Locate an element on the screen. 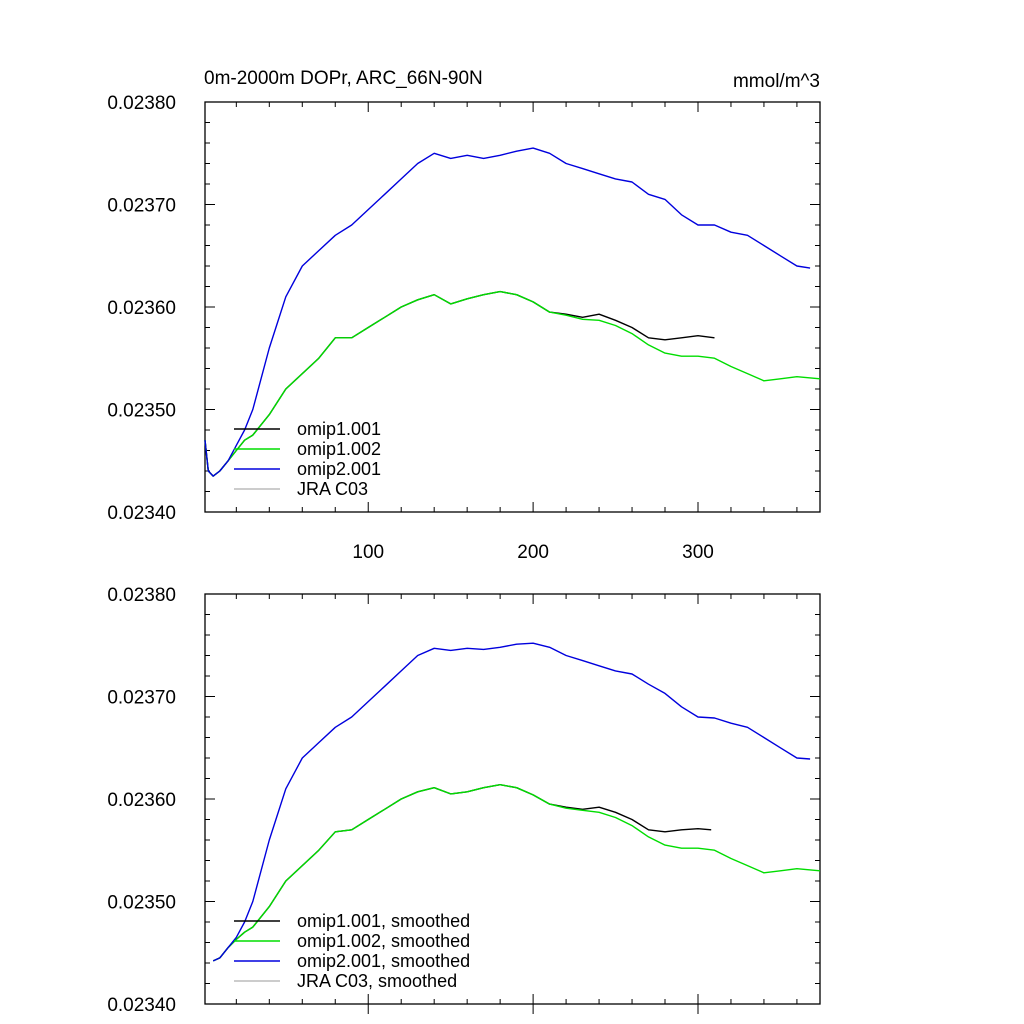 The width and height of the screenshot is (1024, 1024). legend-label: omip1.001 is located at coordinates (339, 429).